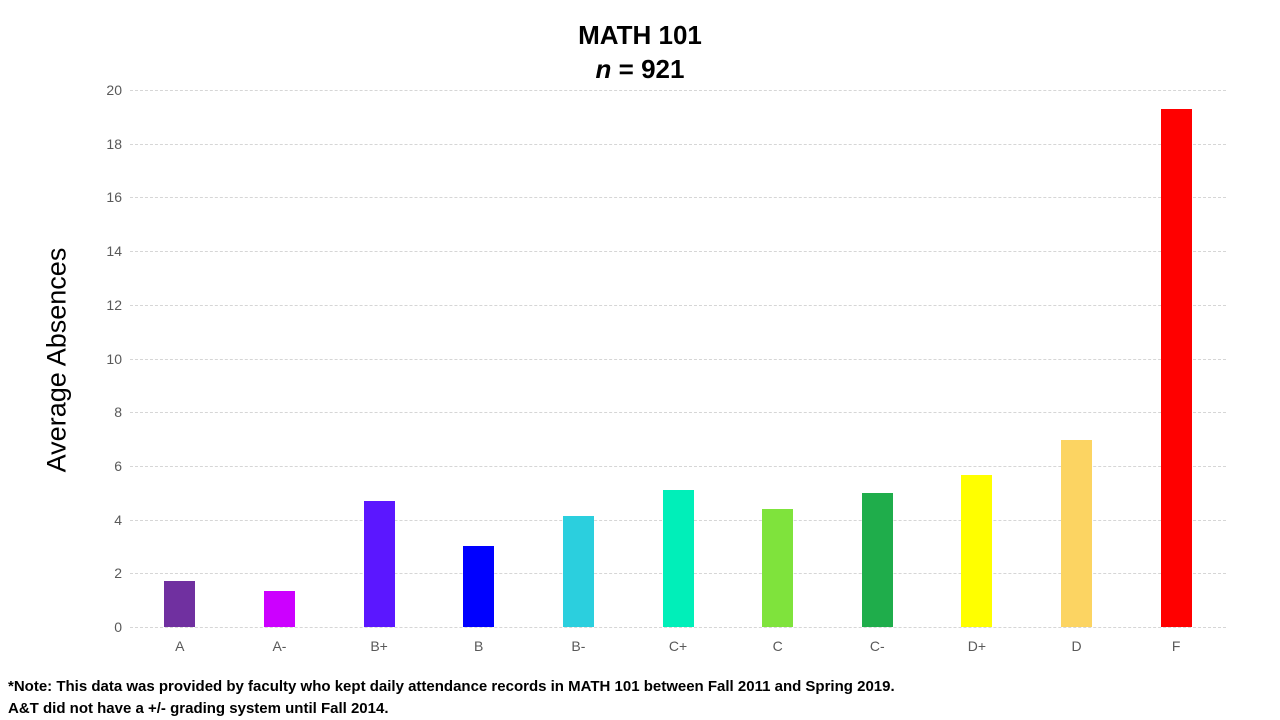  Describe the element at coordinates (118, 573) in the screenshot. I see `y-tick-label-2: 2` at that location.